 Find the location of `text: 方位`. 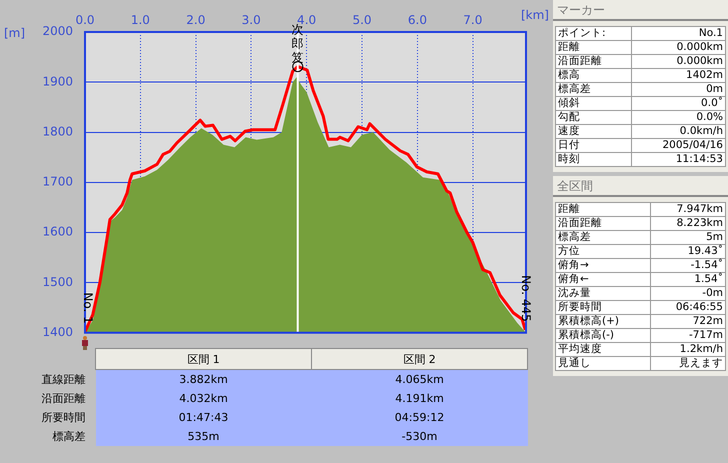

text: 方位 is located at coordinates (603, 251).